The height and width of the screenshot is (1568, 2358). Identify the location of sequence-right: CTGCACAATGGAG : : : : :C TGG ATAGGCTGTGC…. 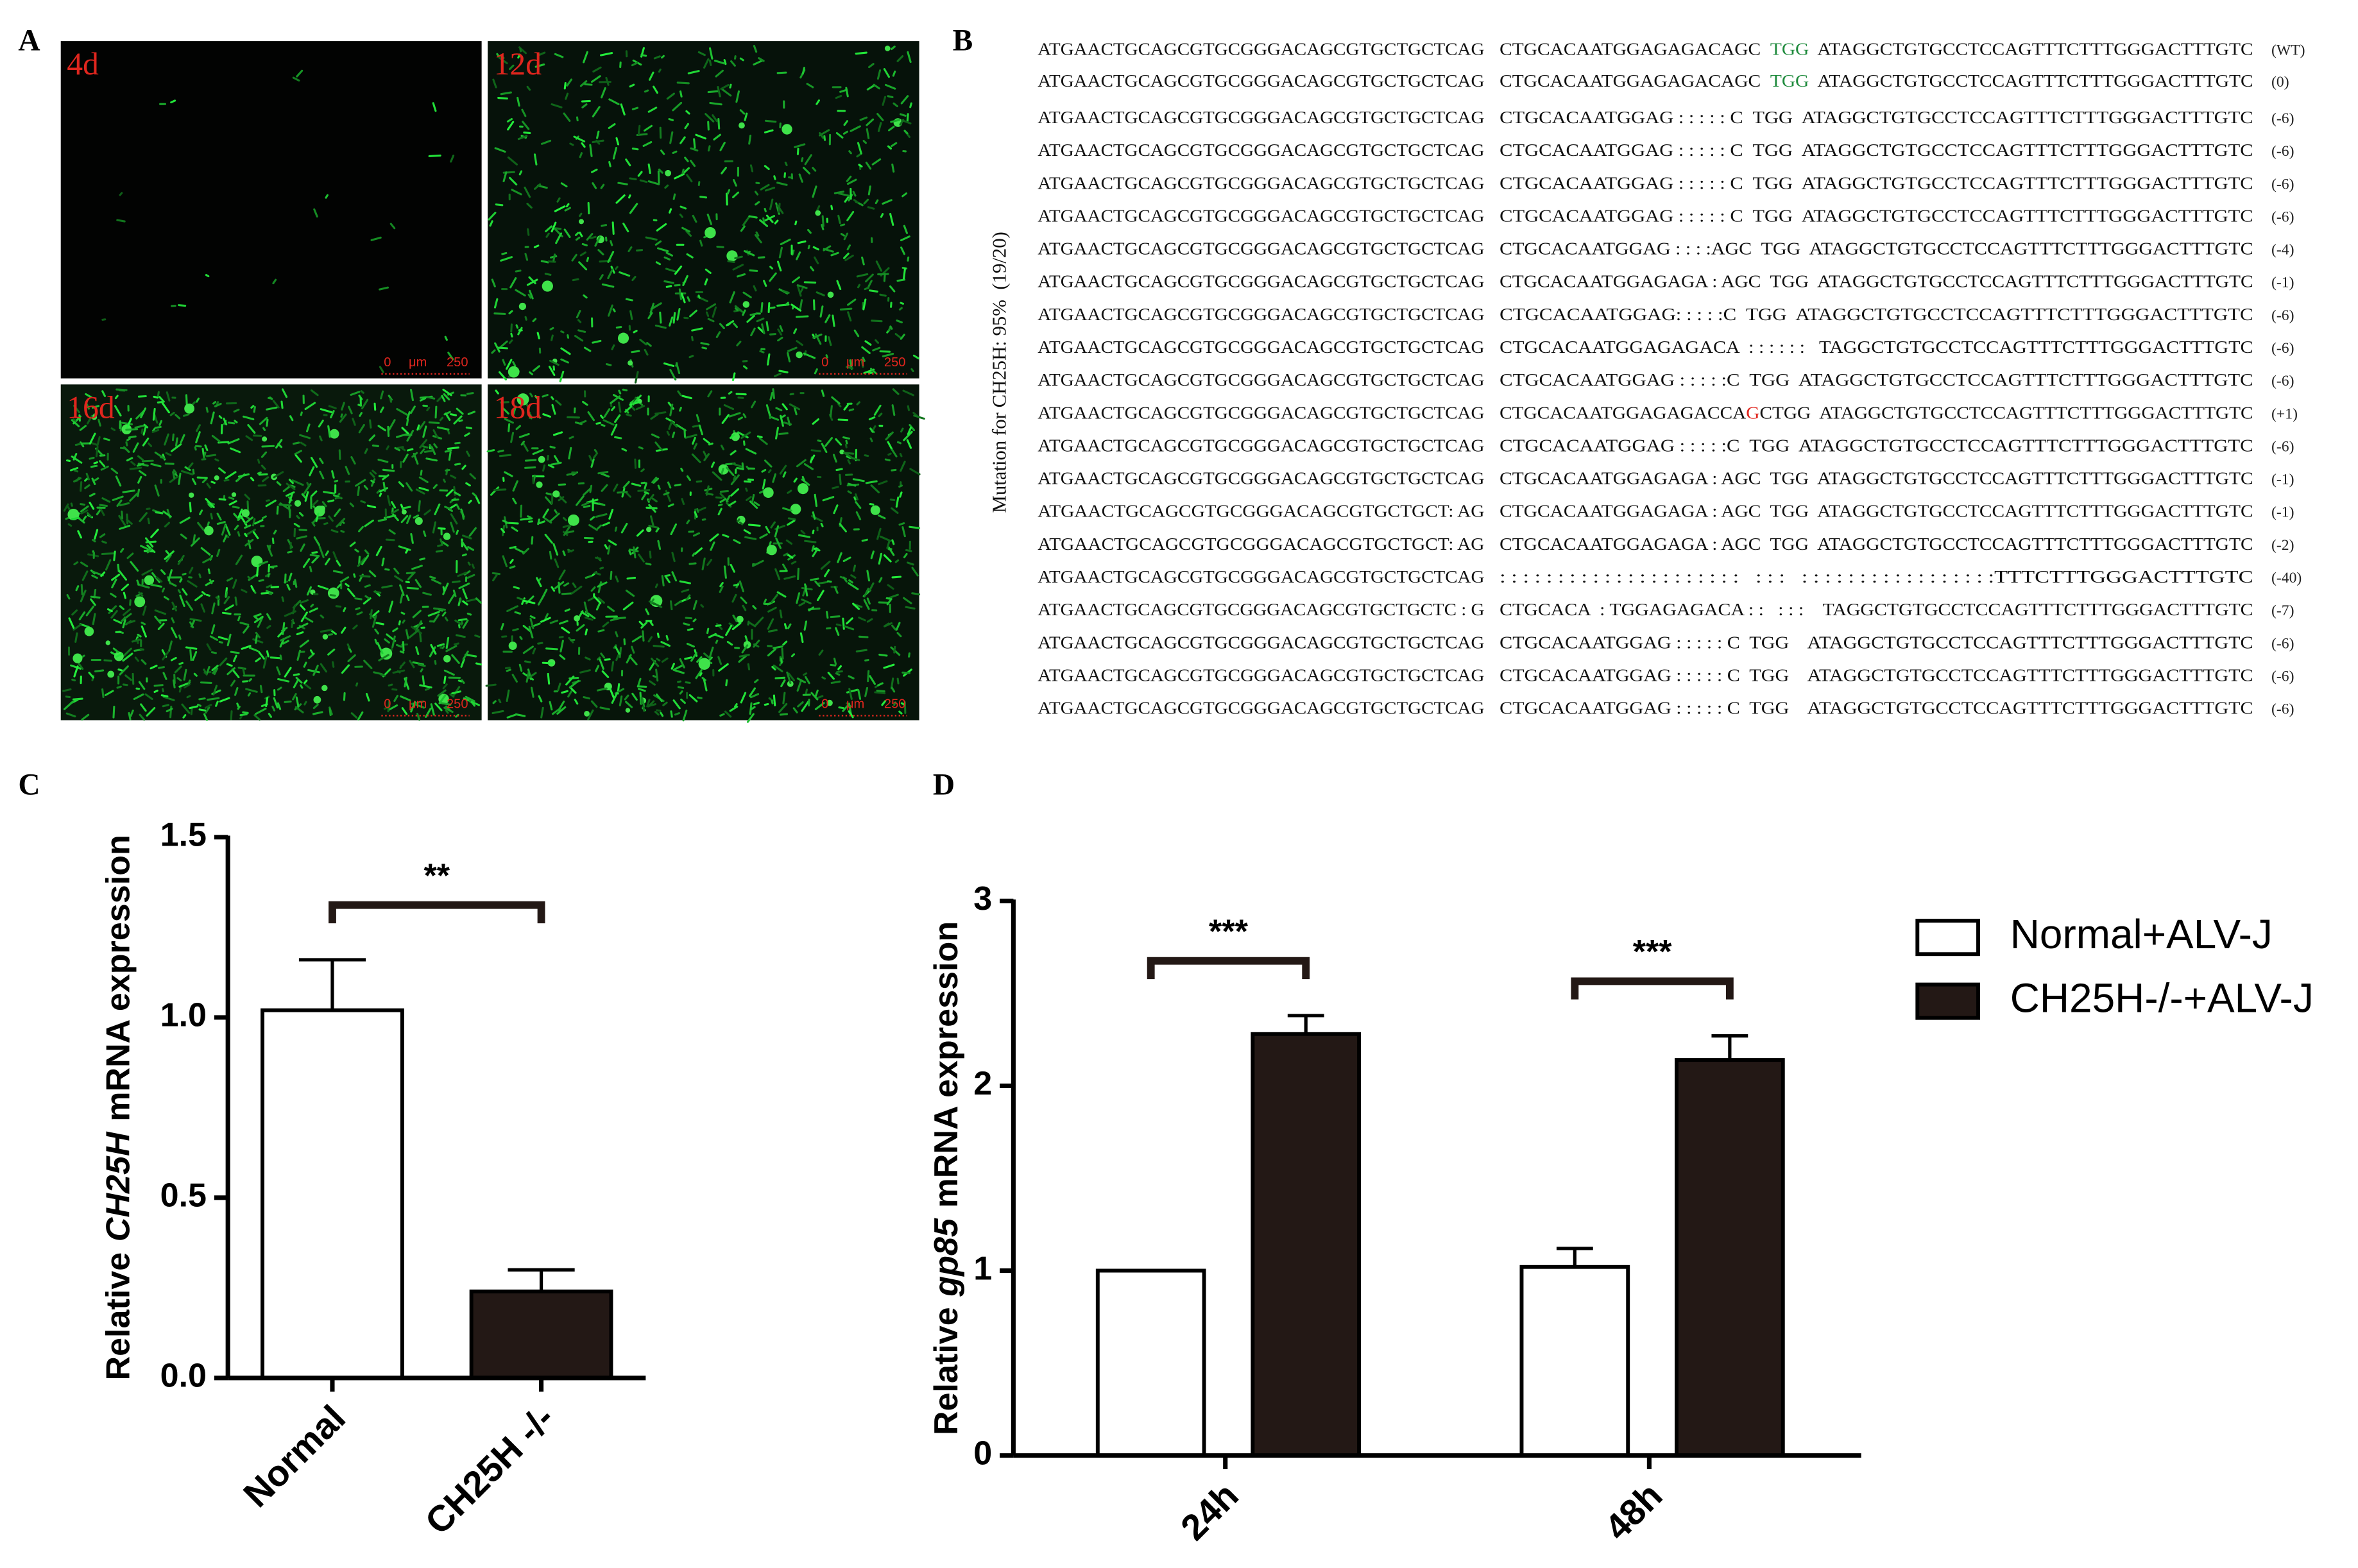
(1876, 379).